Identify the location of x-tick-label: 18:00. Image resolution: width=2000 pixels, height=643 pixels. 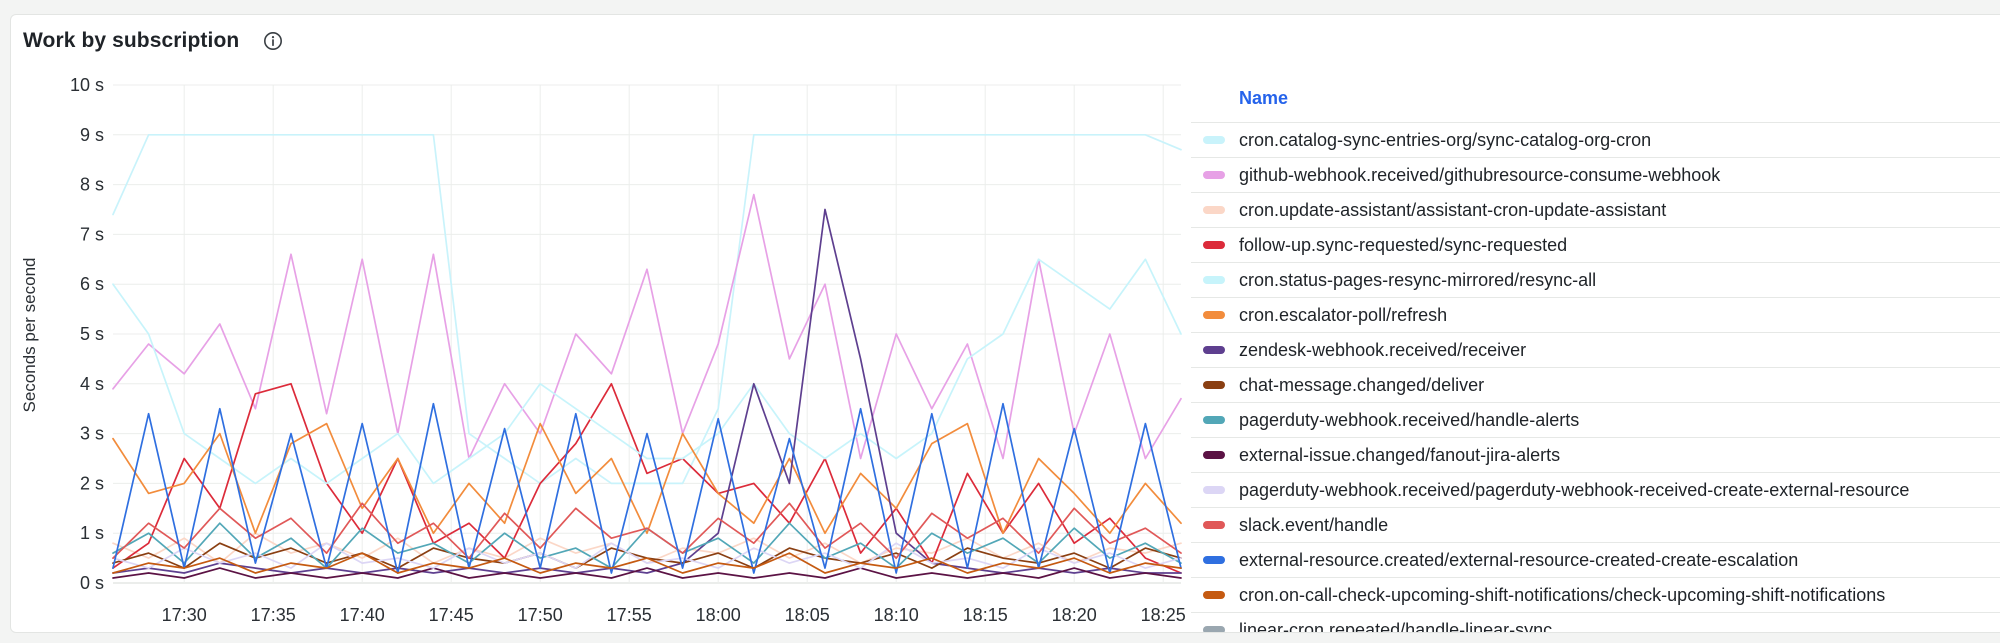
(718, 615).